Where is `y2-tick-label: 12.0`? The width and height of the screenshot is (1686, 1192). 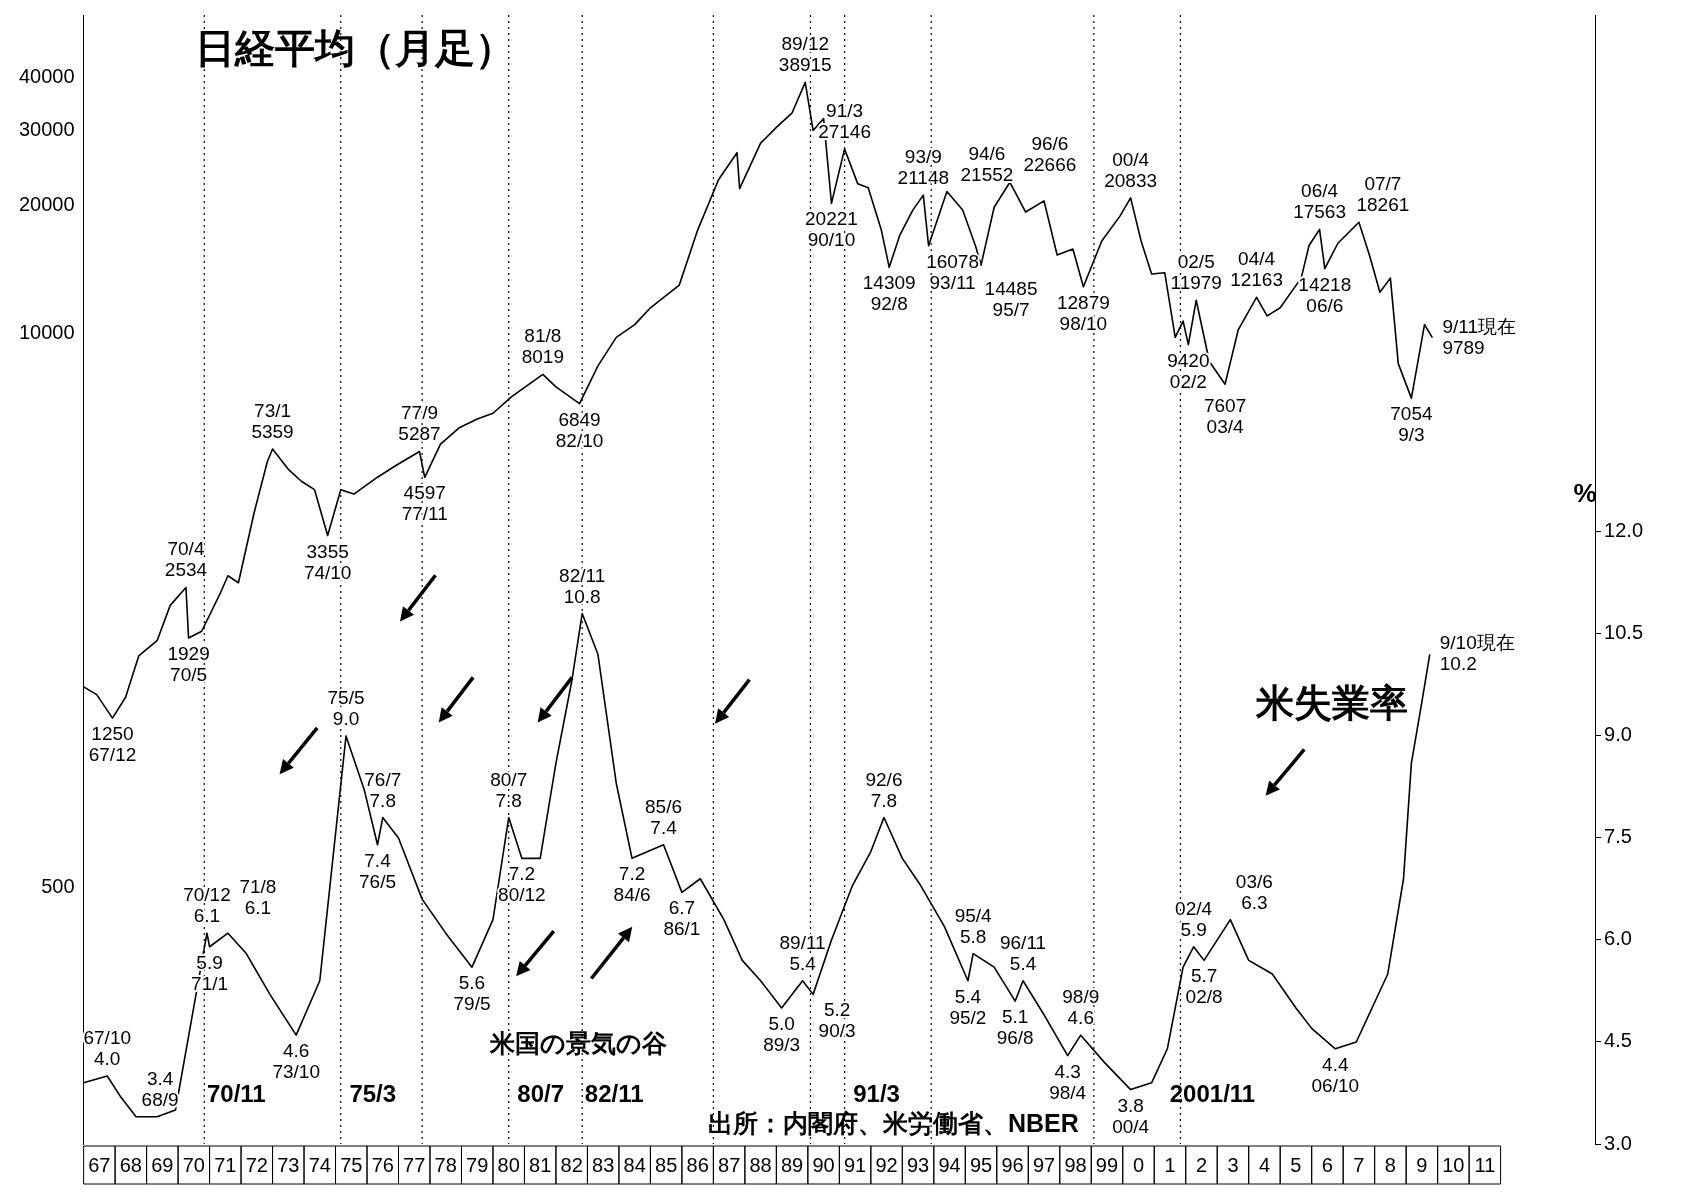
y2-tick-label: 12.0 is located at coordinates (1624, 530).